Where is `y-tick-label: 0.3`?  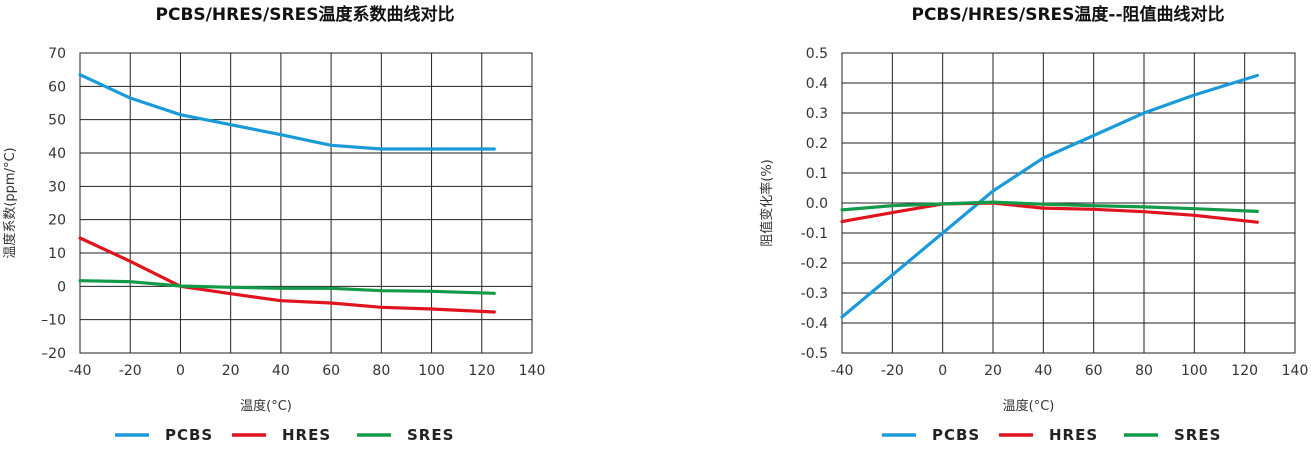 y-tick-label: 0.3 is located at coordinates (817, 114).